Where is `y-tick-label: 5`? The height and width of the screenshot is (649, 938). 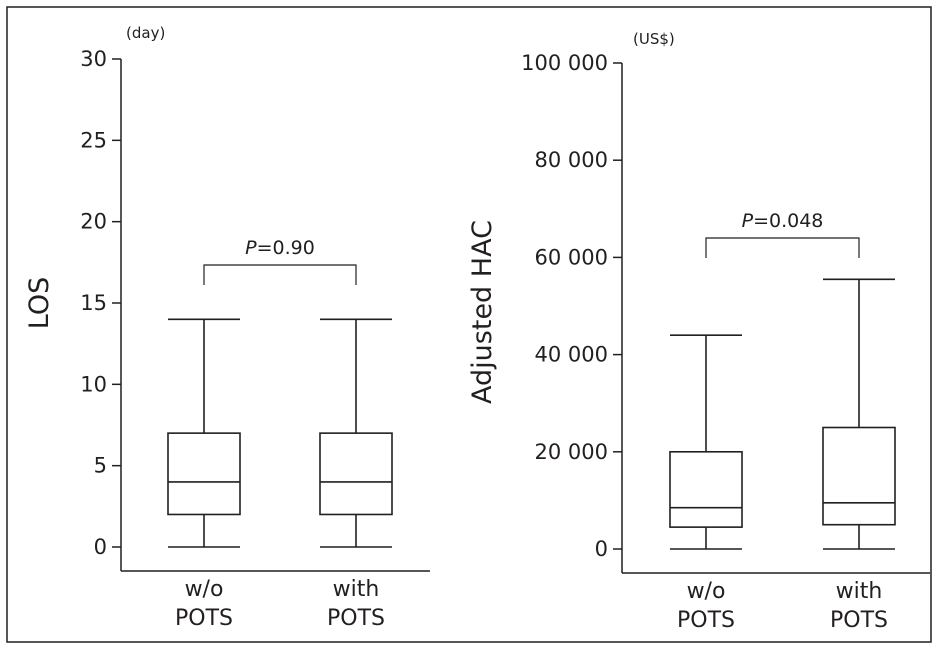 y-tick-label: 5 is located at coordinates (100, 466).